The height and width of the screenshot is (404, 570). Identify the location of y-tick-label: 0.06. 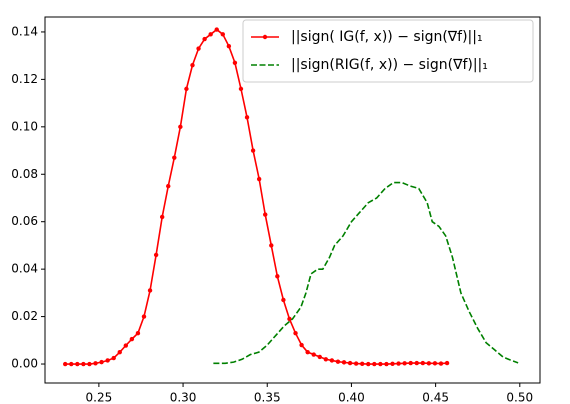
(24, 221).